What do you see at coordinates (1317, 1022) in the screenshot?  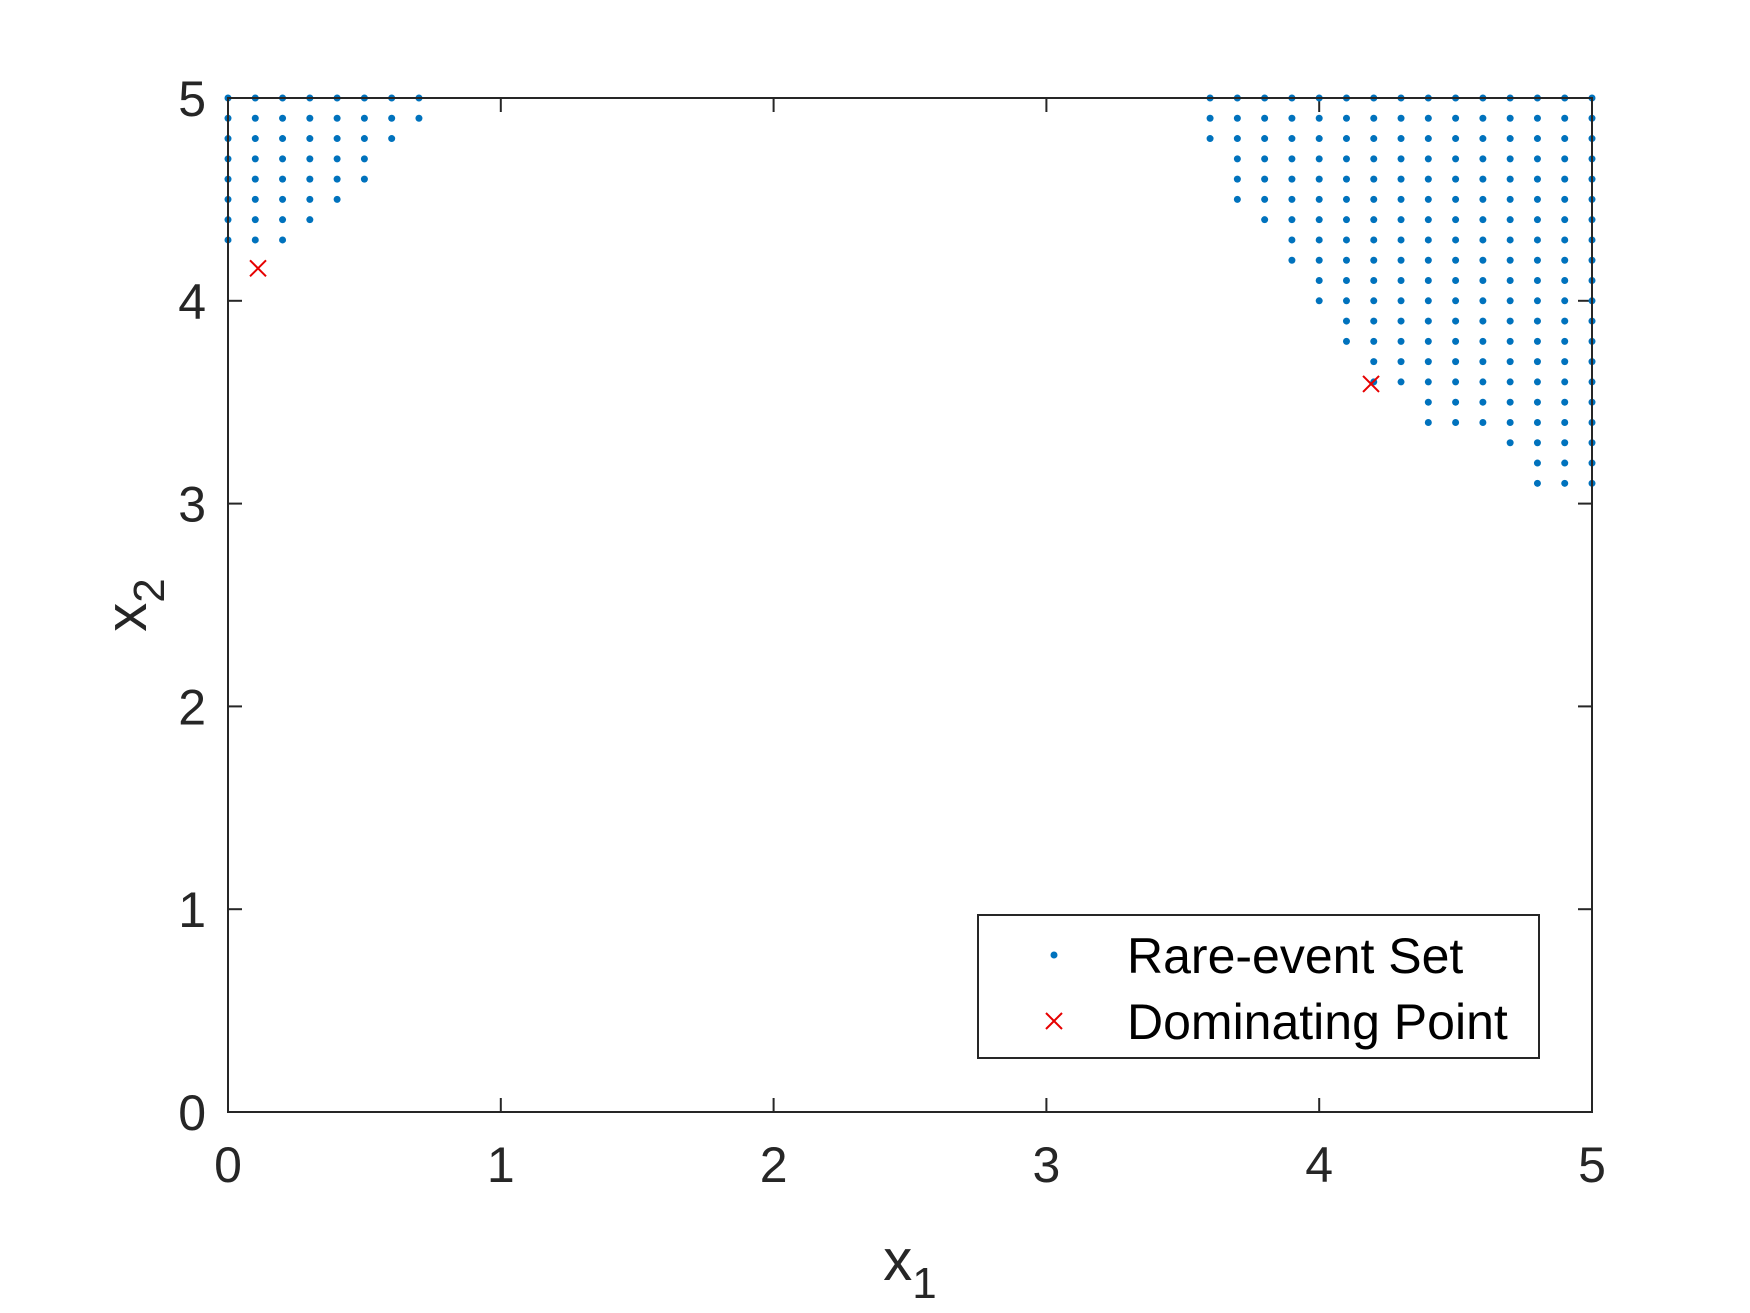 I see `legend-dominating-label: Dominating Point` at bounding box center [1317, 1022].